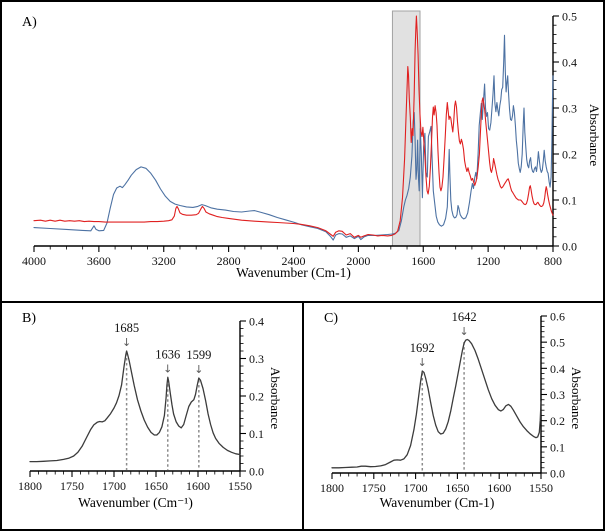  What do you see at coordinates (99, 261) in the screenshot?
I see `svg-text: 3600` at bounding box center [99, 261].